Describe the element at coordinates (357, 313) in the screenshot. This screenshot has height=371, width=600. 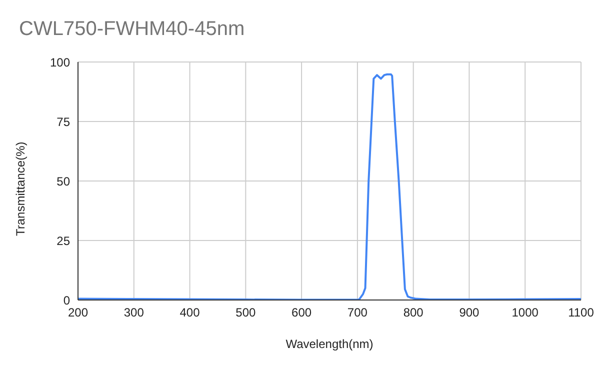
I see `x-tick-label: 700` at that location.